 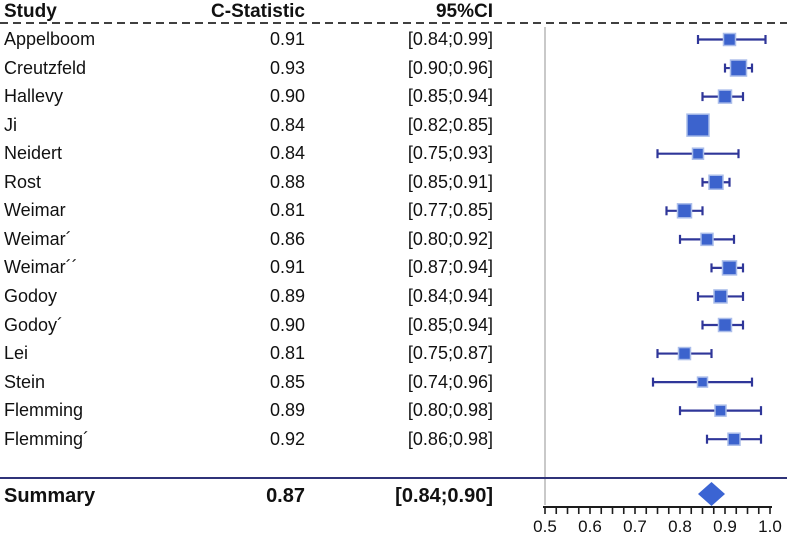 What do you see at coordinates (287, 67) in the screenshot?
I see `c-statistic-value: 0.93` at bounding box center [287, 67].